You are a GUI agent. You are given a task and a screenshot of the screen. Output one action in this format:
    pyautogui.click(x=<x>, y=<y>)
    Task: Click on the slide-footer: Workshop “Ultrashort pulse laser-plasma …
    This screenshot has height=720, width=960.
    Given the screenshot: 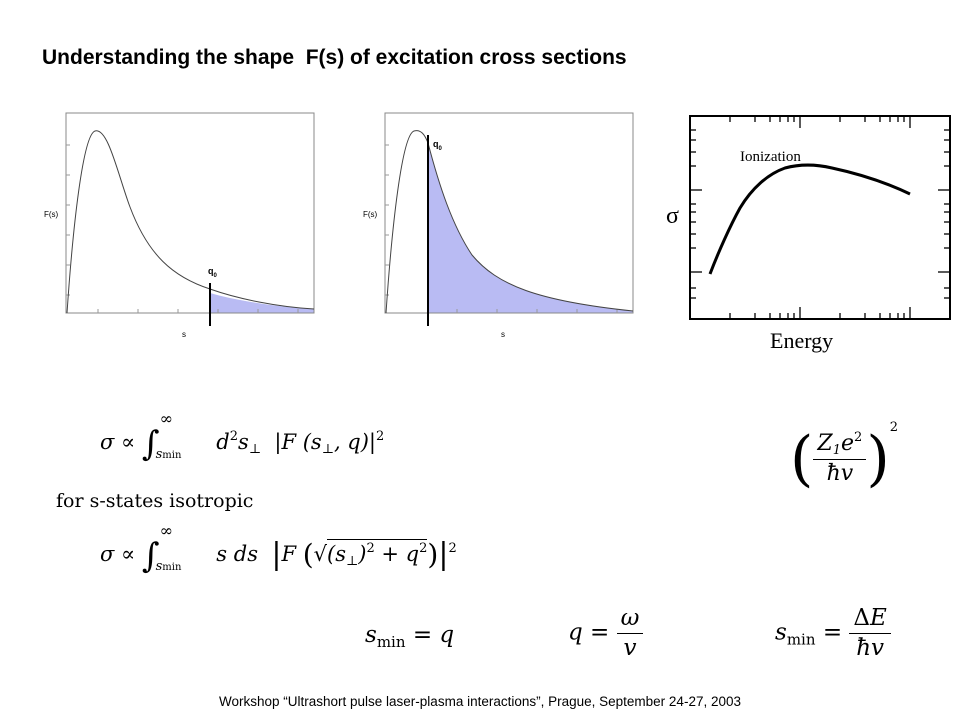 What is the action you would take?
    pyautogui.click(x=479, y=701)
    